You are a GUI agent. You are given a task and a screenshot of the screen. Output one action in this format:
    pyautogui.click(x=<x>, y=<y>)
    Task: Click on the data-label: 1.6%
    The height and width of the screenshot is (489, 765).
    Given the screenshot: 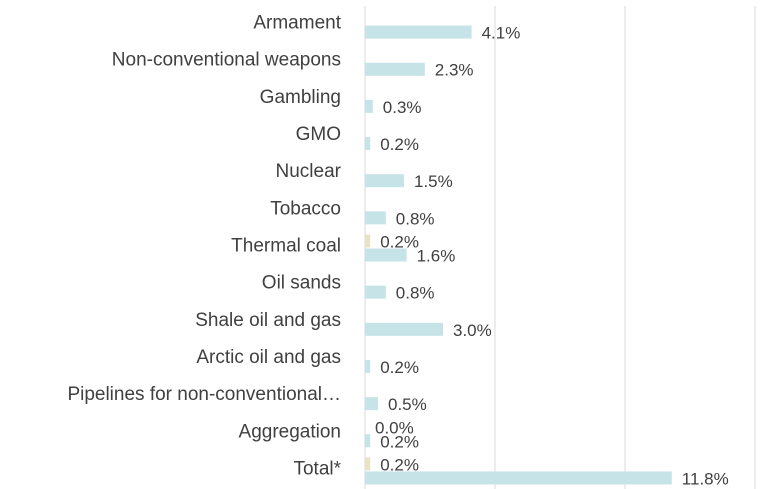 What is the action you would take?
    pyautogui.click(x=436, y=255)
    